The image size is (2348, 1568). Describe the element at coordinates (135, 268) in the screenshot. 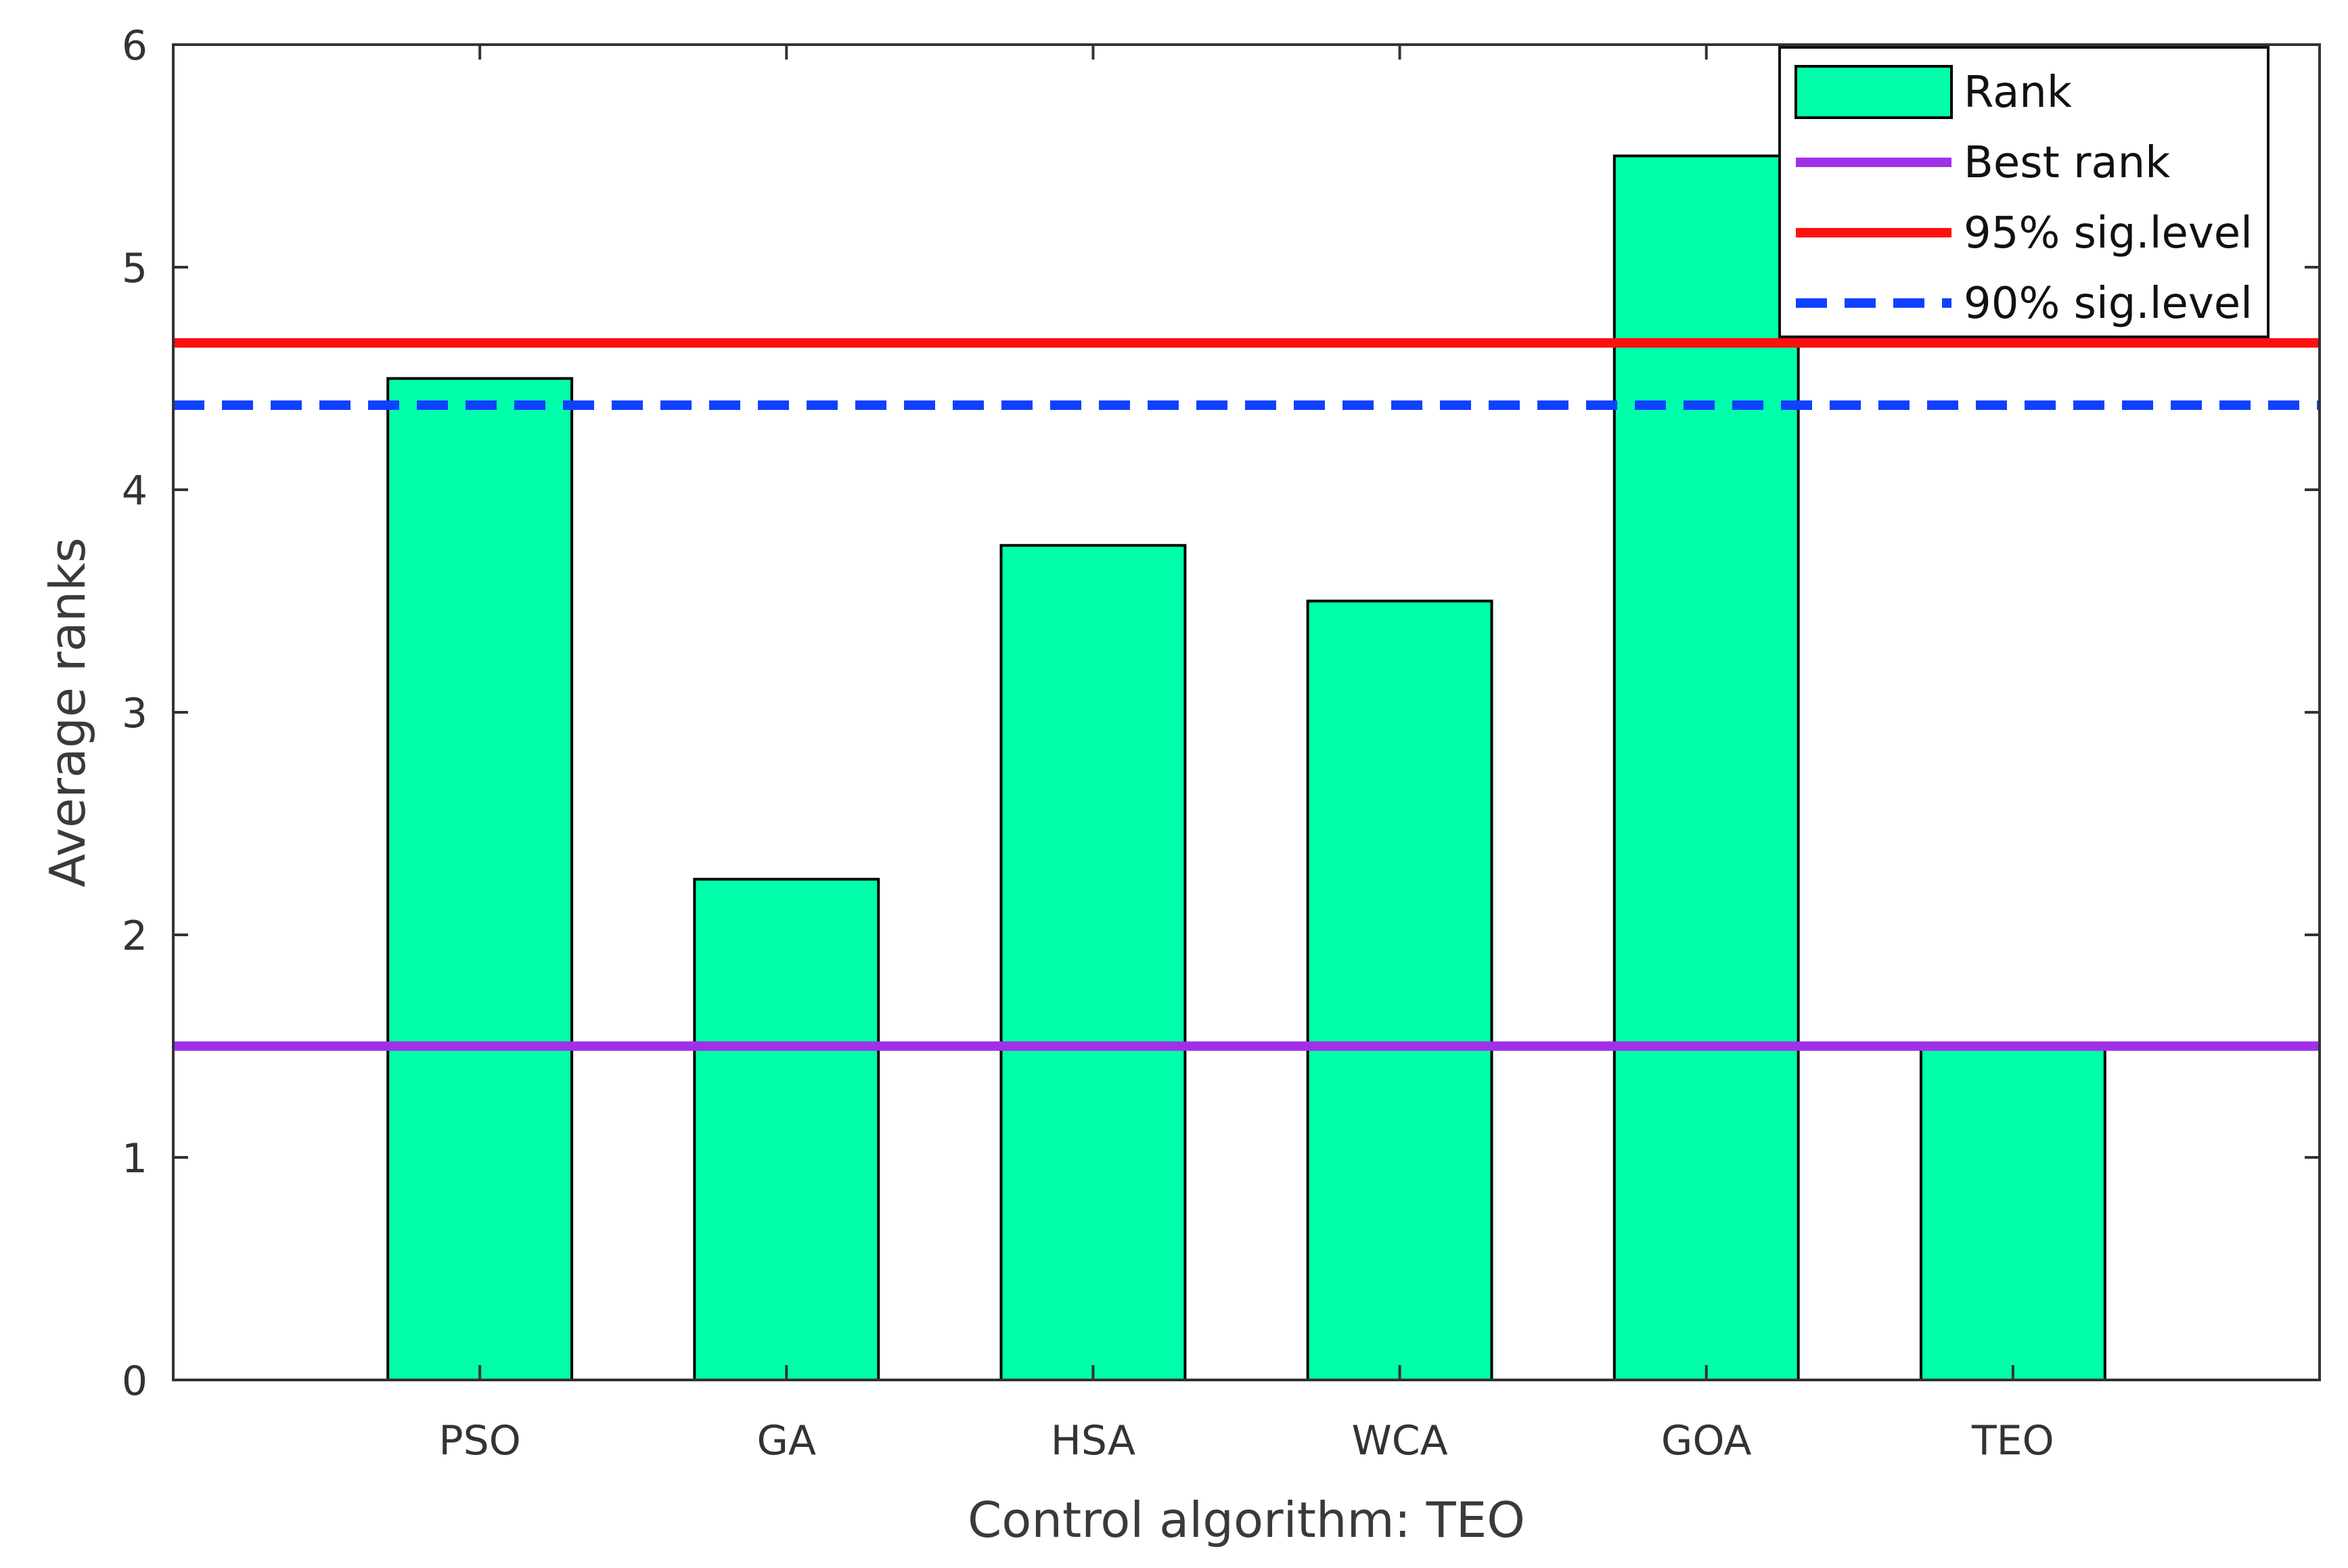

I see `y-tick-label-5: 5` at that location.